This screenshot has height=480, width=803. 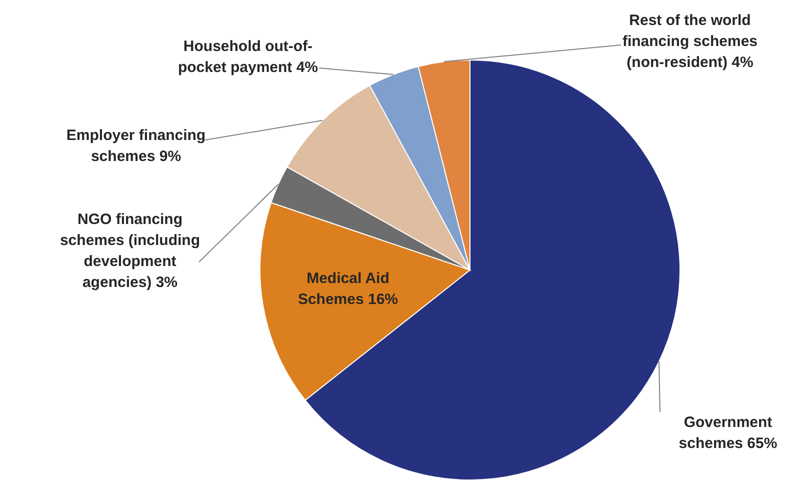 What do you see at coordinates (130, 251) in the screenshot?
I see `slice-label: NGO financing schemes (including development agencies) 3%` at bounding box center [130, 251].